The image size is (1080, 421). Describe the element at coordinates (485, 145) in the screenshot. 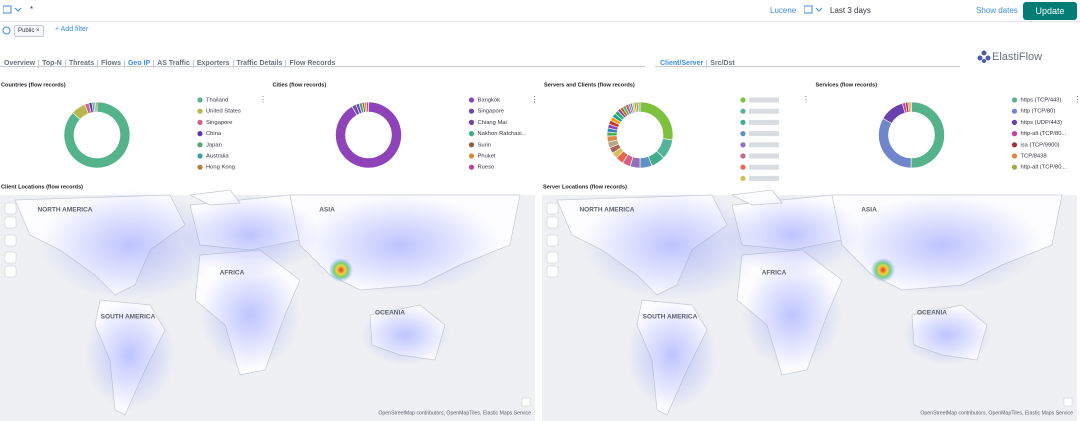

I see `legend-label: Surin` at that location.